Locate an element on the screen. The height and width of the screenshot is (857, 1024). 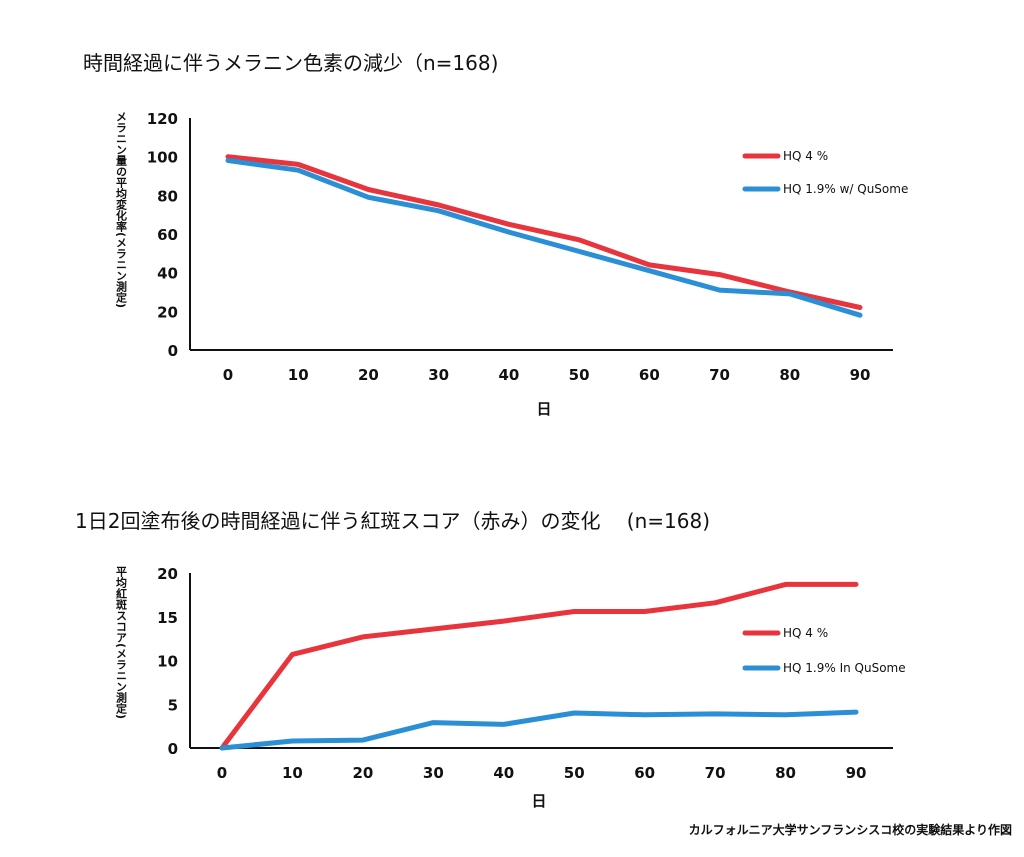
y-tick-label: 60 is located at coordinates (167, 235).